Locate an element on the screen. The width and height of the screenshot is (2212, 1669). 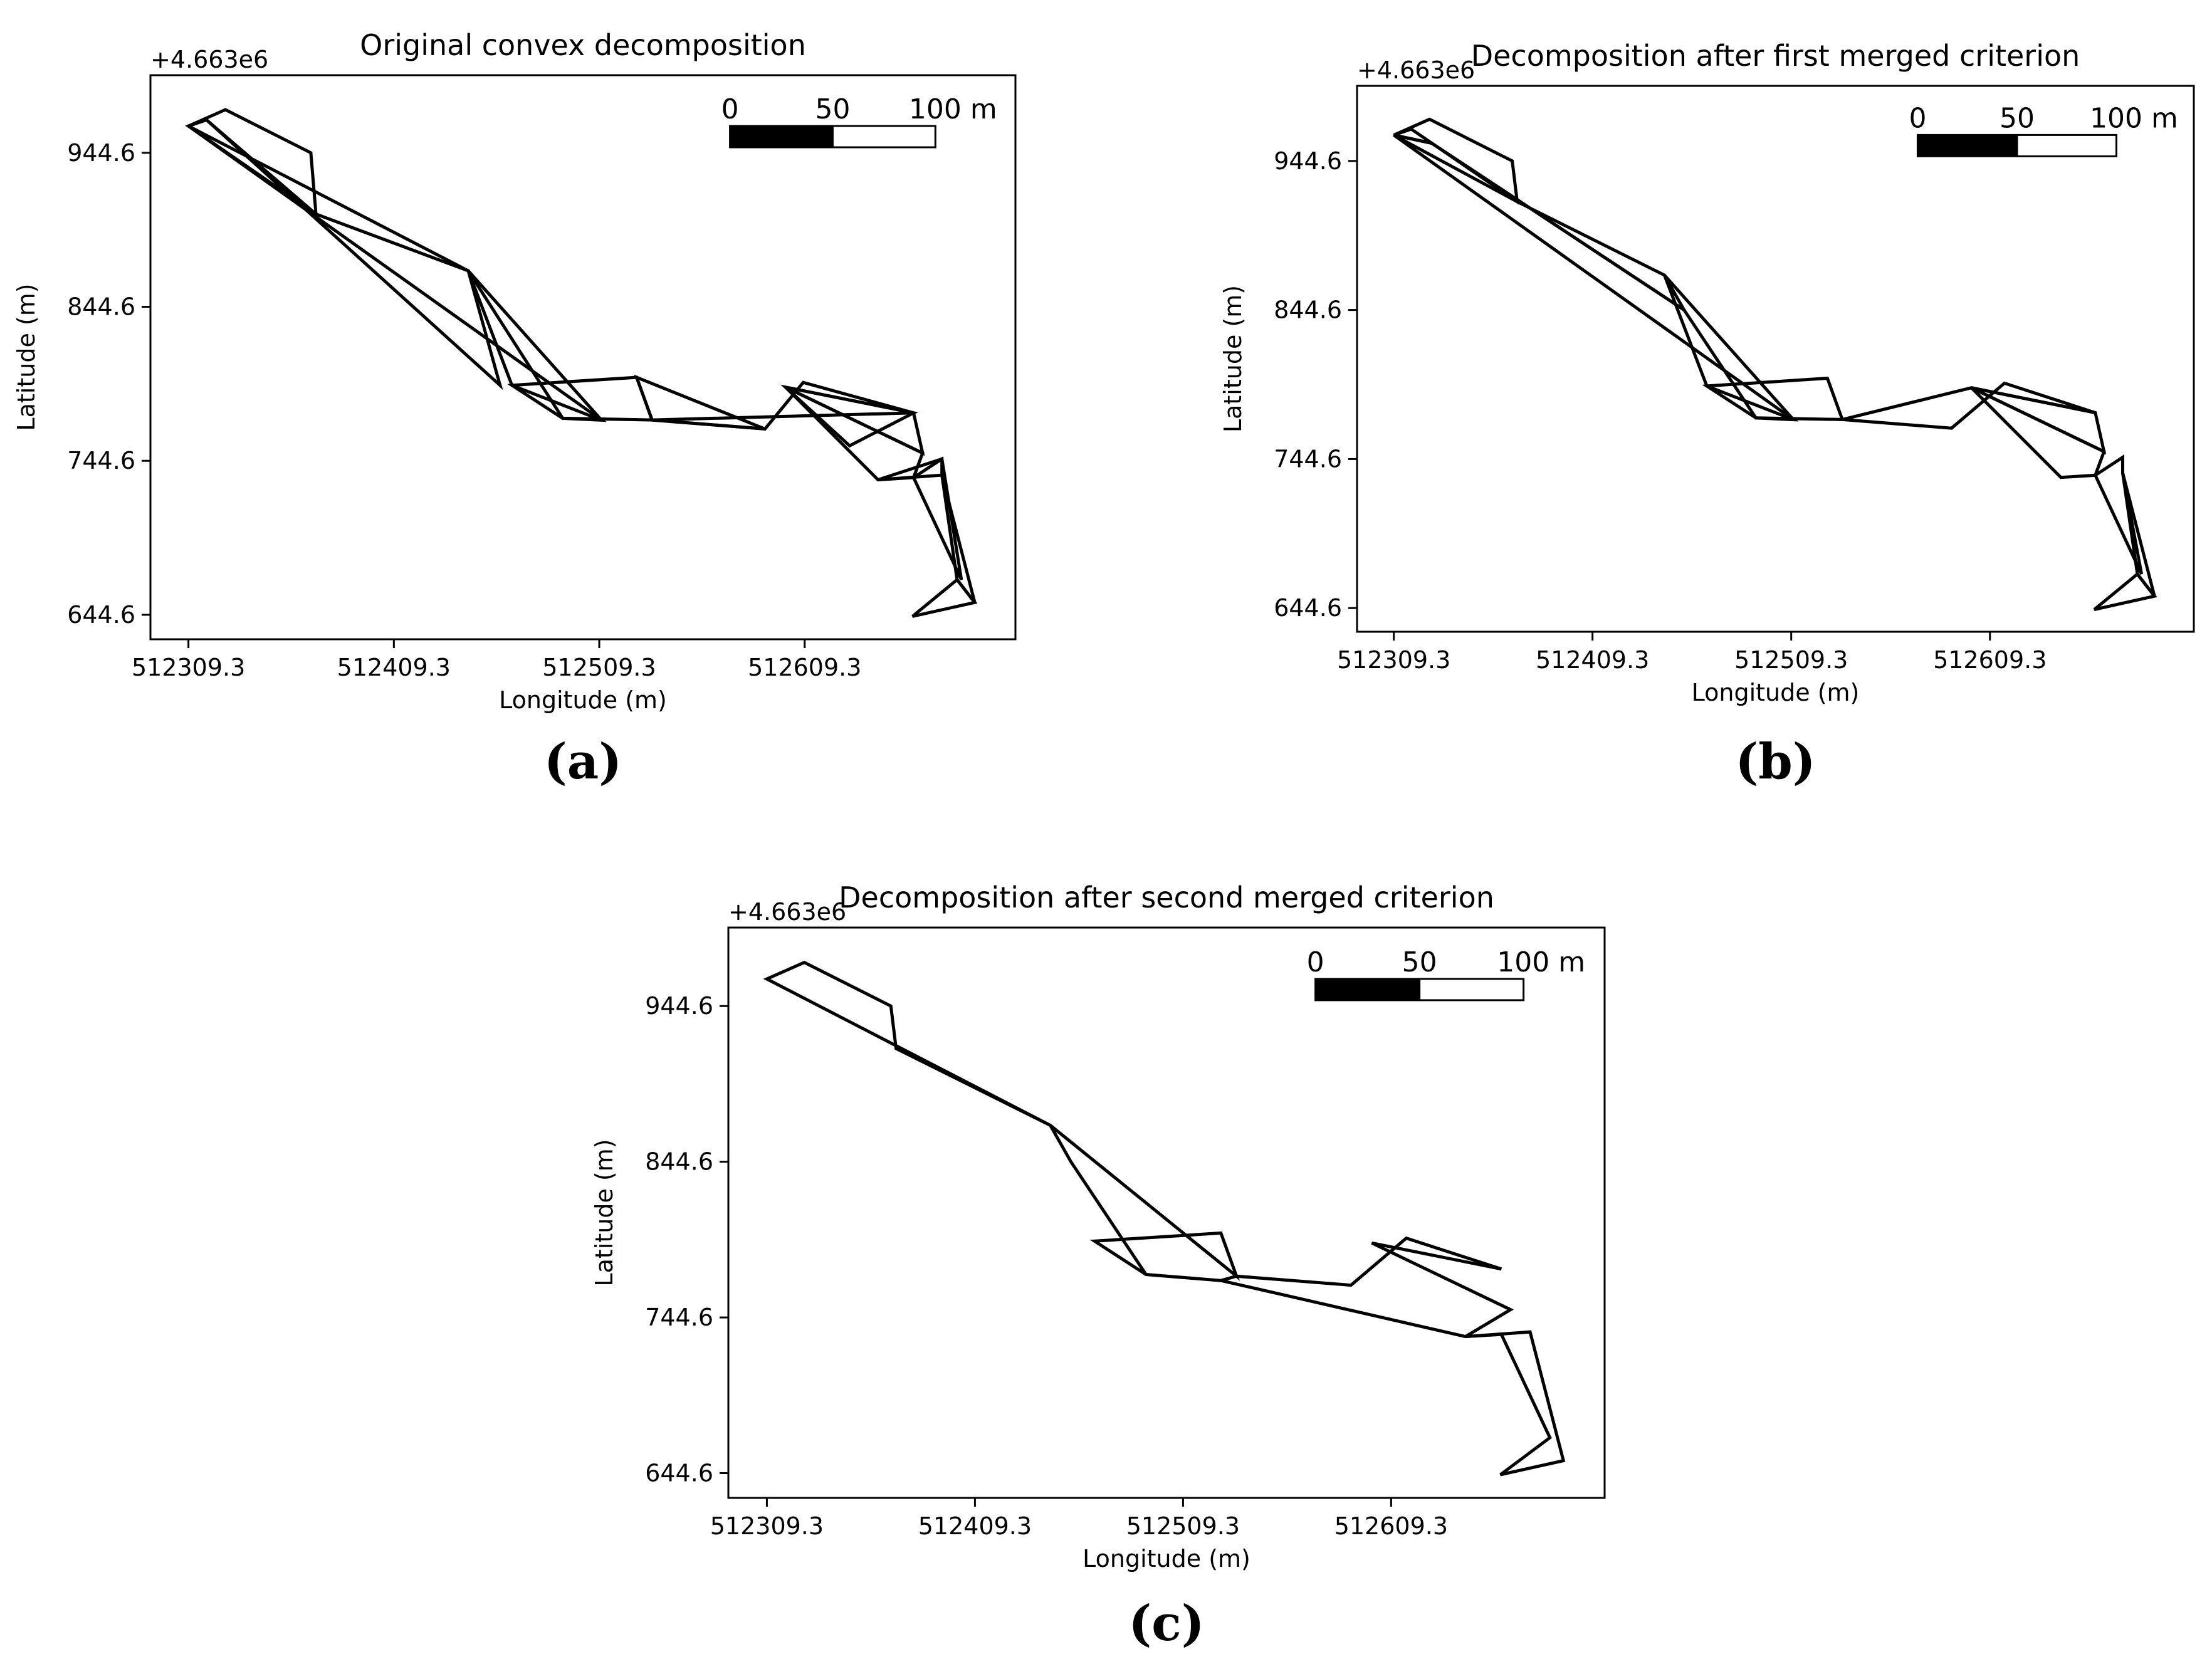
chart-title: Original convex decomposition is located at coordinates (583, 45).